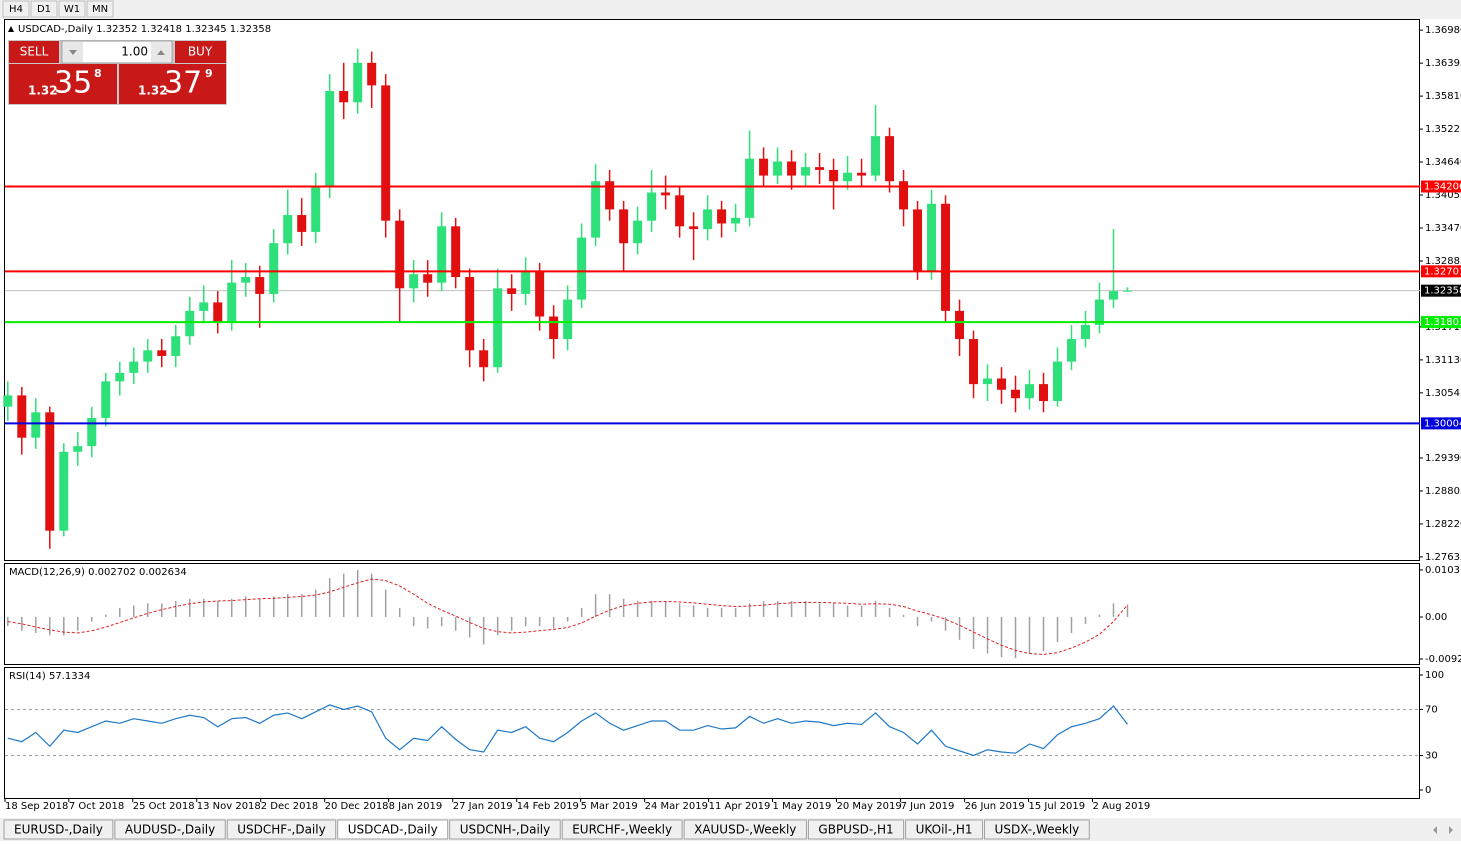  I want to click on timeframe-label: MN, so click(100, 9).